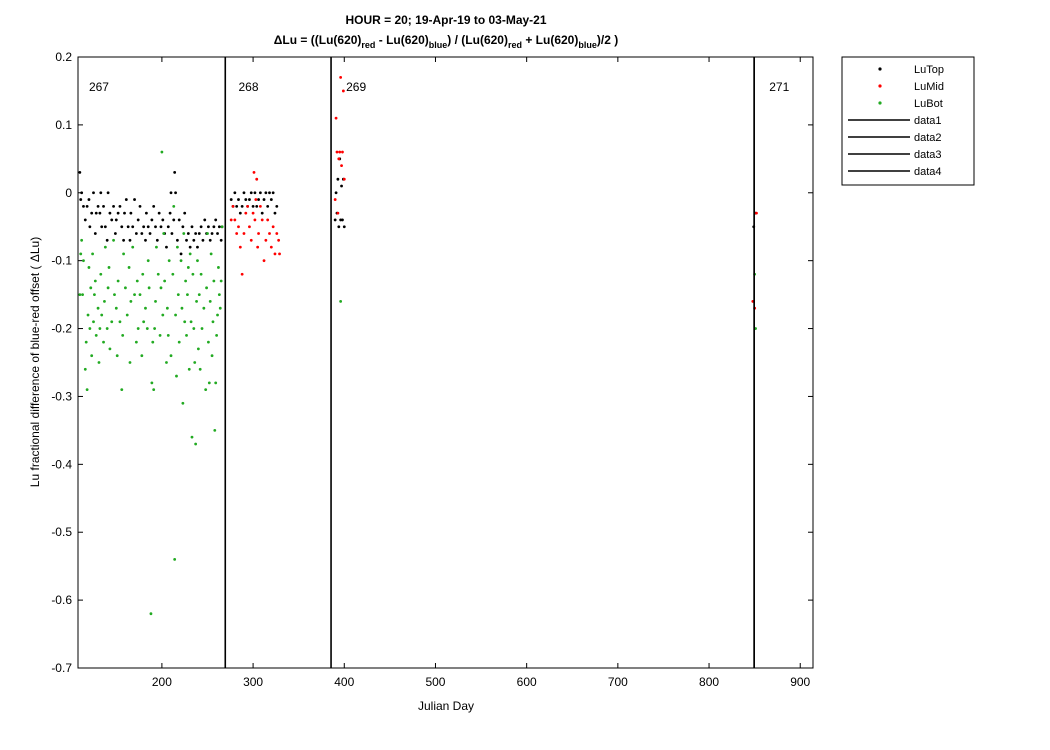 The height and width of the screenshot is (750, 1050). What do you see at coordinates (248, 87) in the screenshot?
I see `annotation-label: 268` at bounding box center [248, 87].